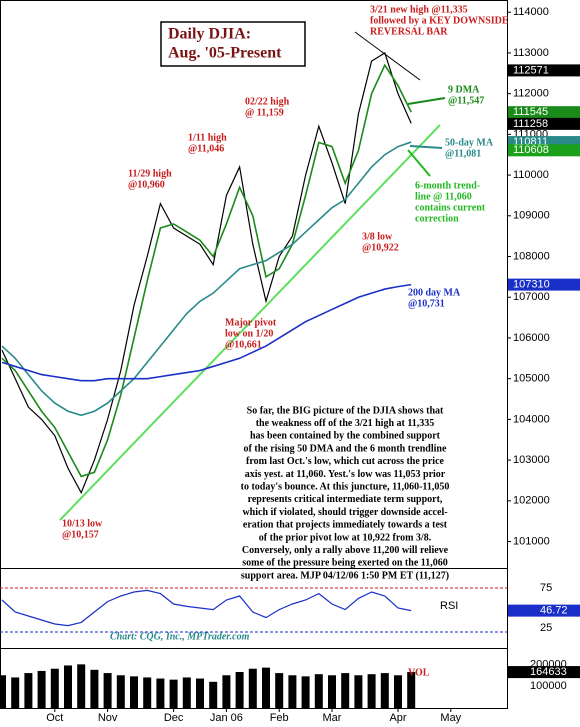 The height and width of the screenshot is (727, 580). I want to click on x-tick-label: Oct, so click(54, 718).